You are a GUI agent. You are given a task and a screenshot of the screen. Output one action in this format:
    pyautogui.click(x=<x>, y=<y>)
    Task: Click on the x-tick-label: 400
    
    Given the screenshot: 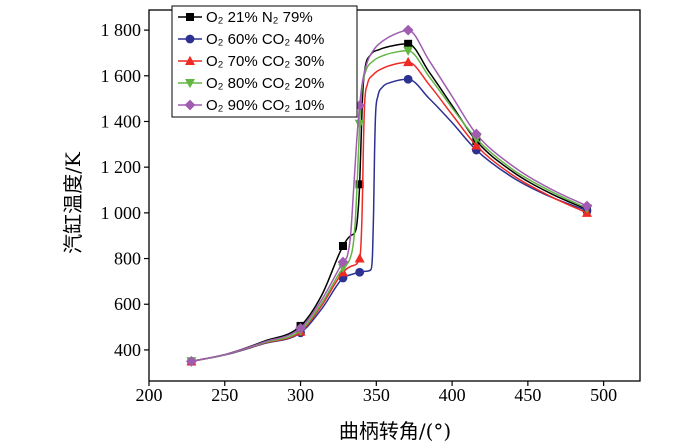 What is the action you would take?
    pyautogui.click(x=452, y=395)
    